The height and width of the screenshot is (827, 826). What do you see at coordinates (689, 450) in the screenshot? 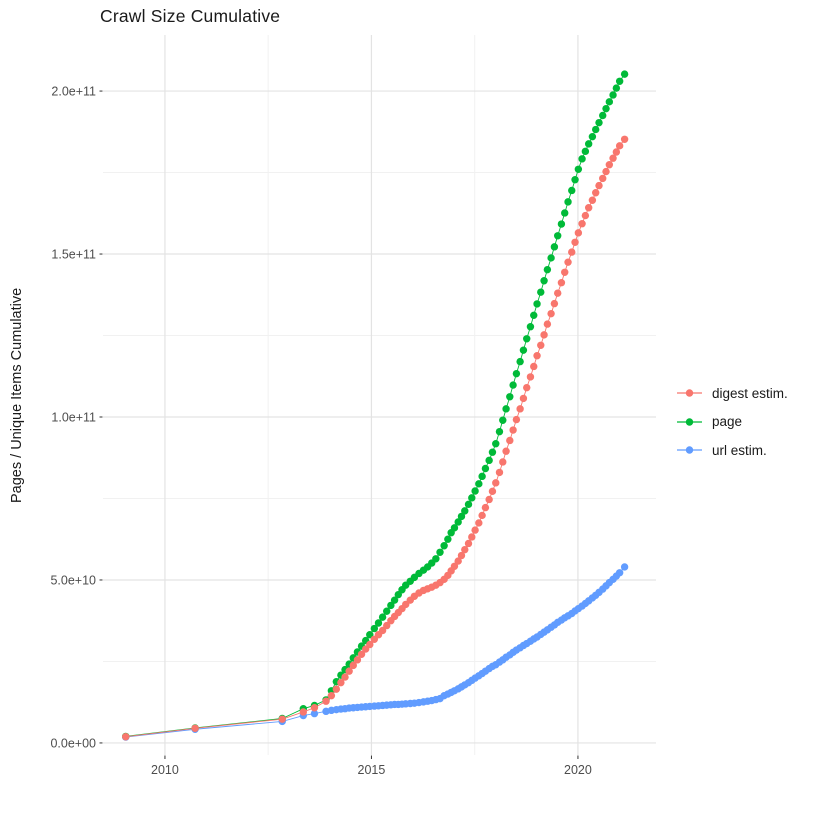
I see `legend-key-url-icon` at bounding box center [689, 450].